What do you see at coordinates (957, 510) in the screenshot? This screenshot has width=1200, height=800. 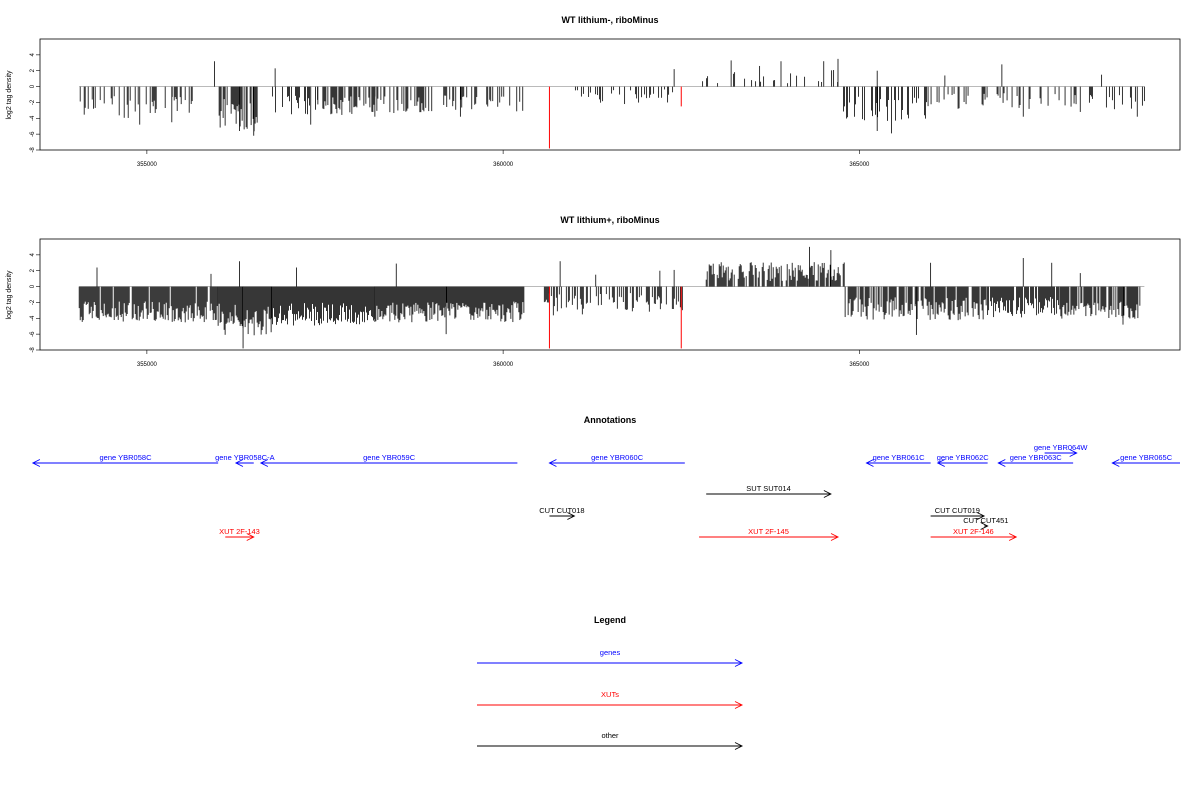 I see `annotation-label: CUT CUT019` at bounding box center [957, 510].